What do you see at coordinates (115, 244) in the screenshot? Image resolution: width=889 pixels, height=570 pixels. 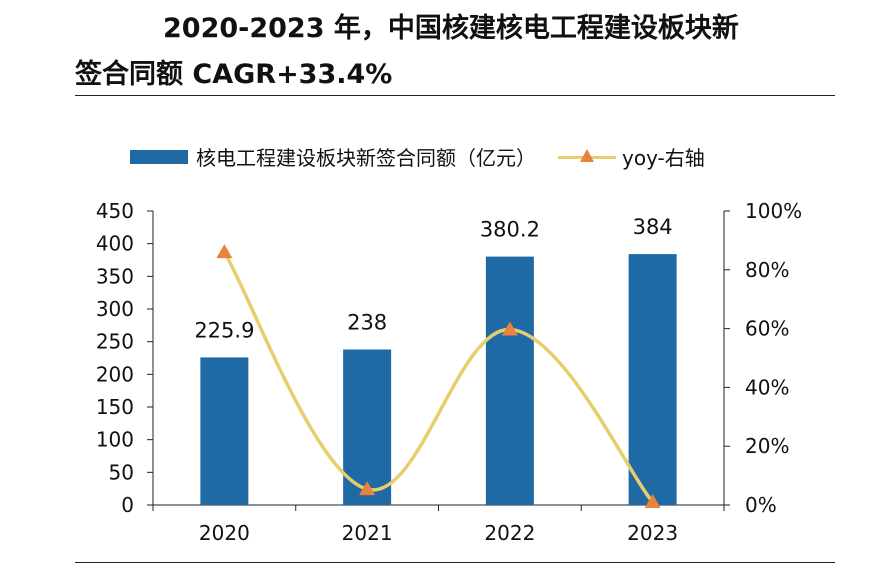 I see `left-tick-label: 400` at bounding box center [115, 244].